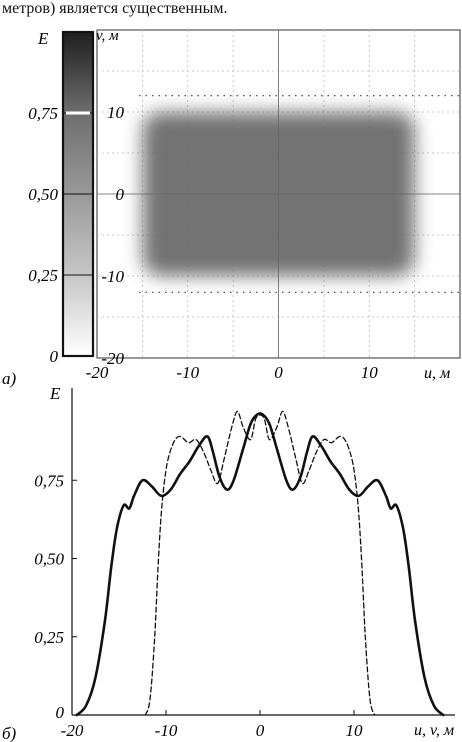 Image resolution: width=462 pixels, height=742 pixels. Describe the element at coordinates (9, 378) in the screenshot. I see `panel-a-label: а)` at that location.